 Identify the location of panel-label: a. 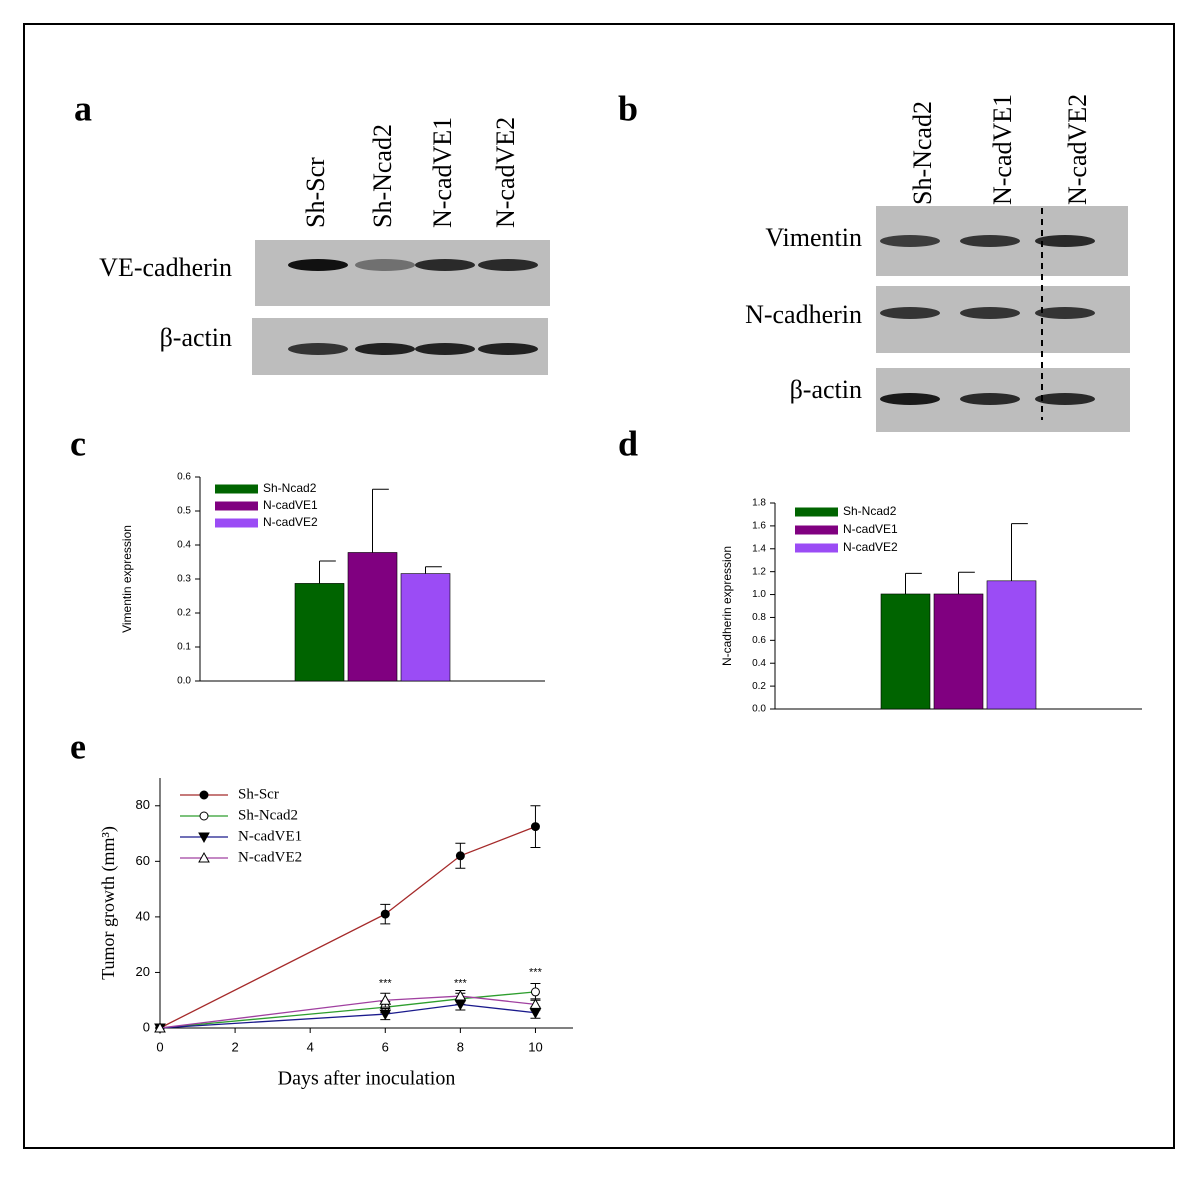
(83, 108).